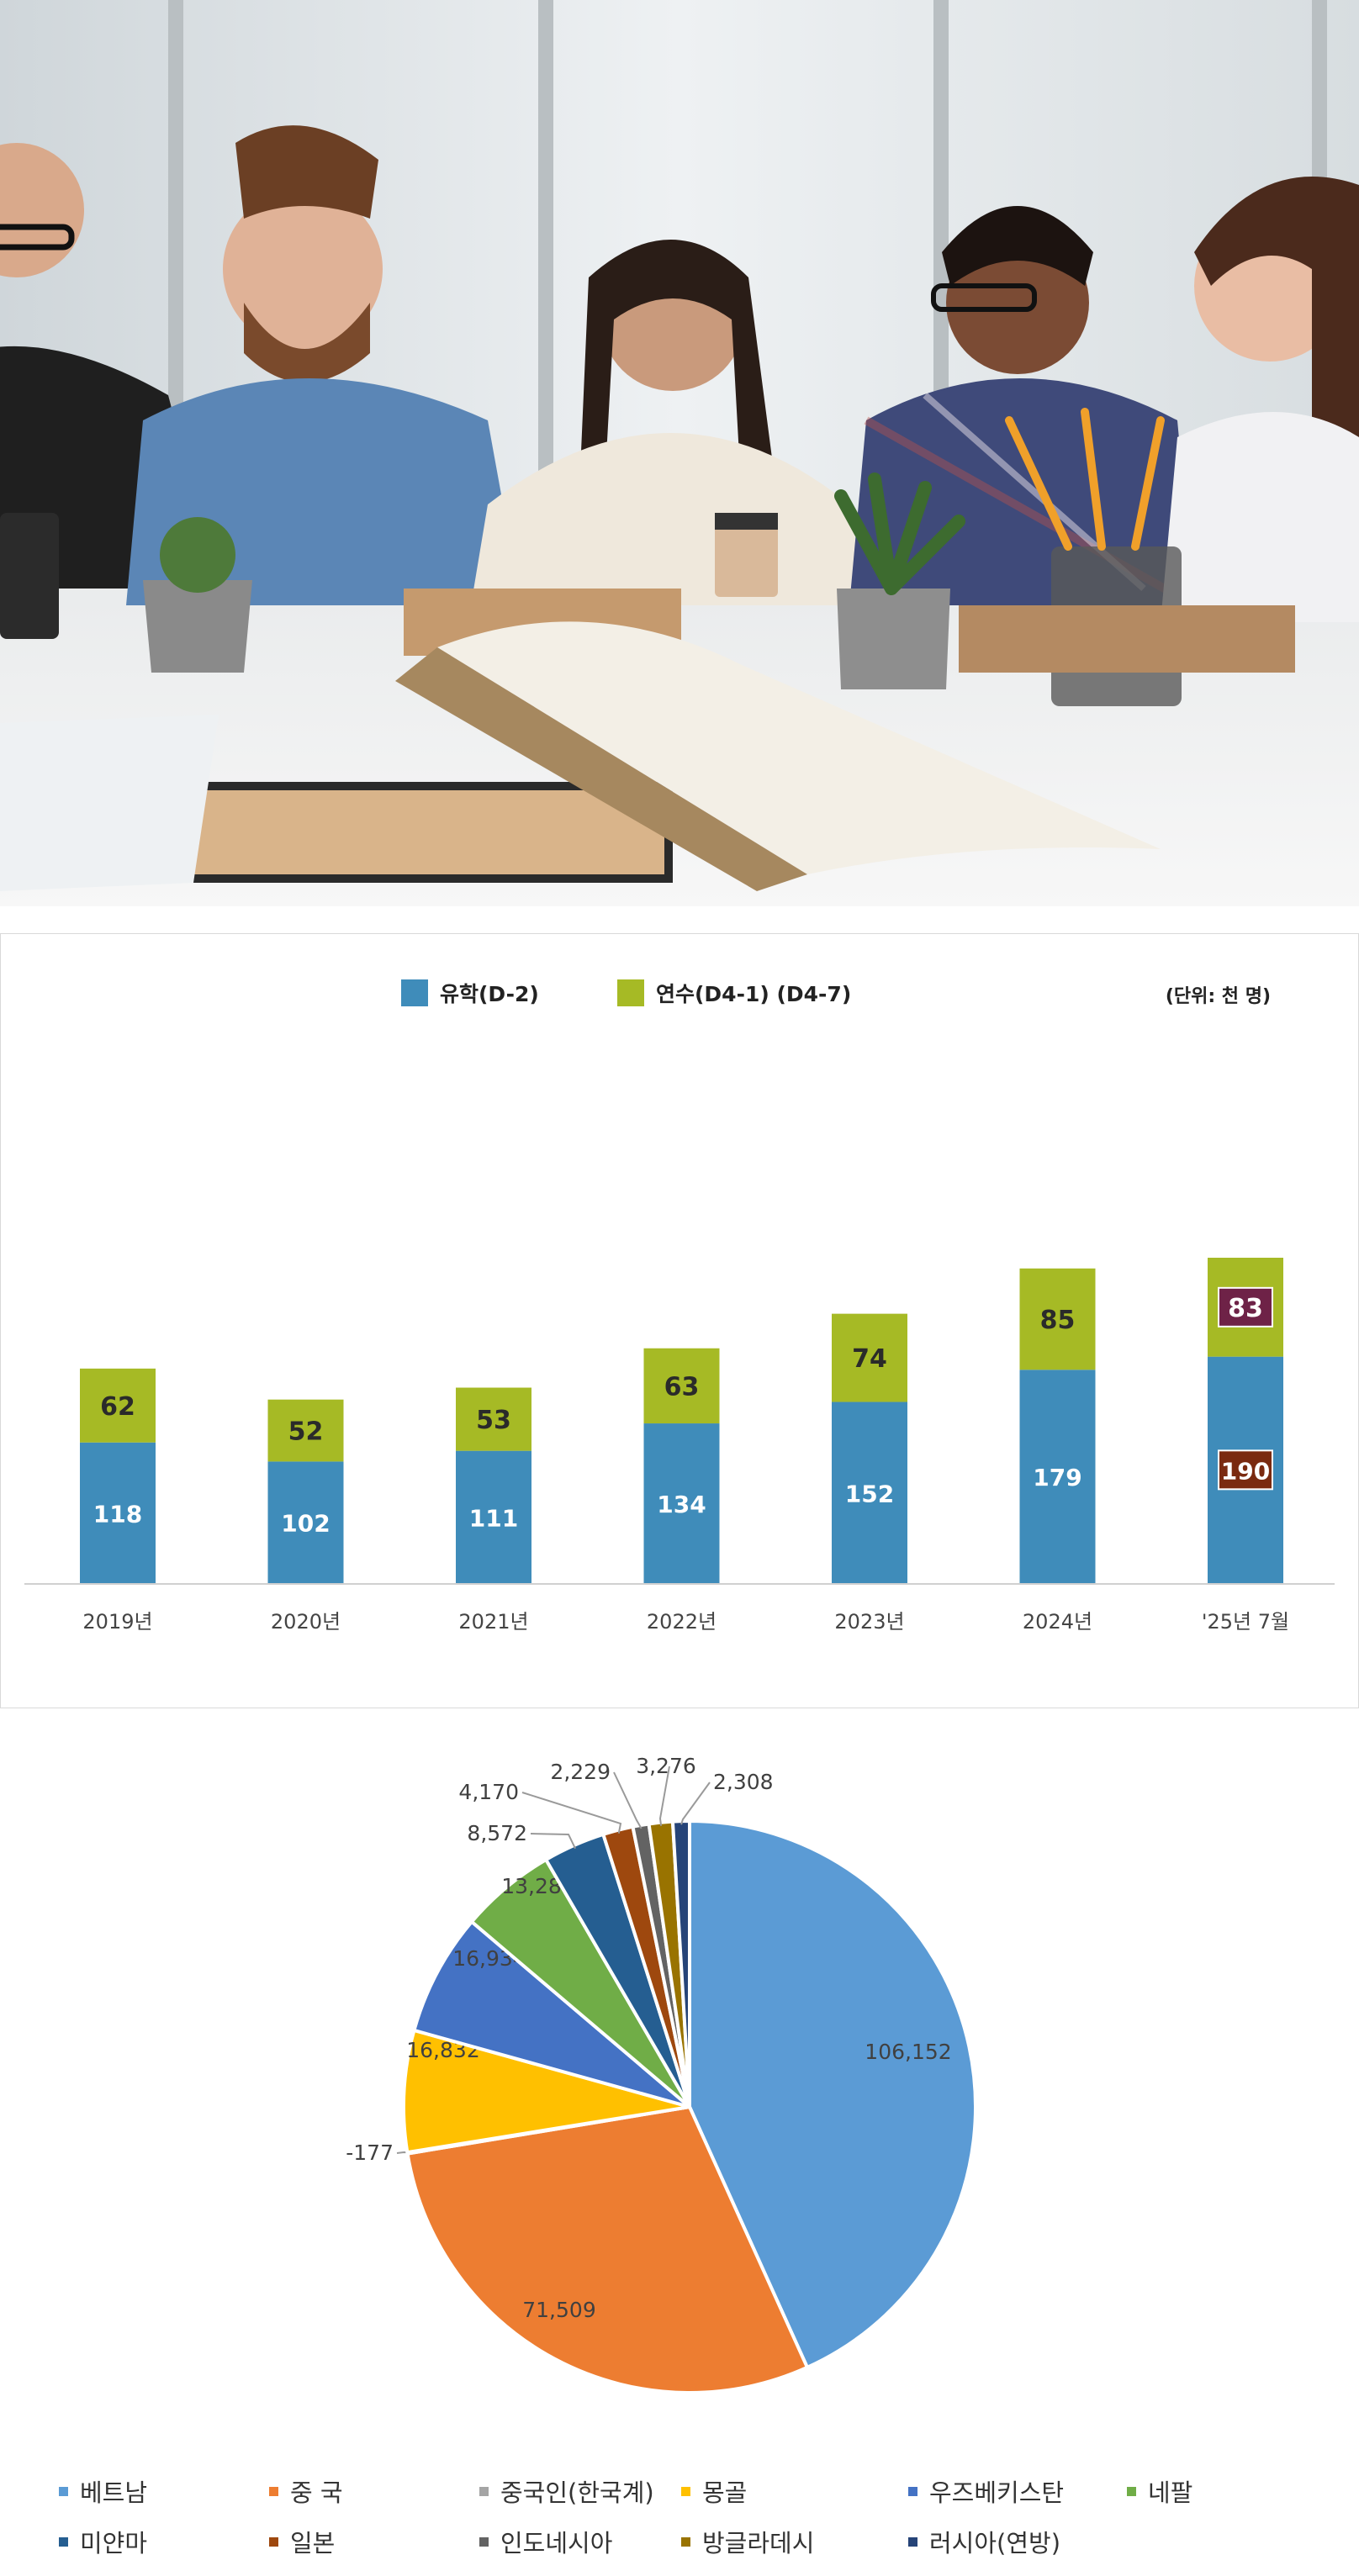 The height and width of the screenshot is (2576, 1359). I want to click on pie-legend-label: 러시아(연방), so click(995, 2543).